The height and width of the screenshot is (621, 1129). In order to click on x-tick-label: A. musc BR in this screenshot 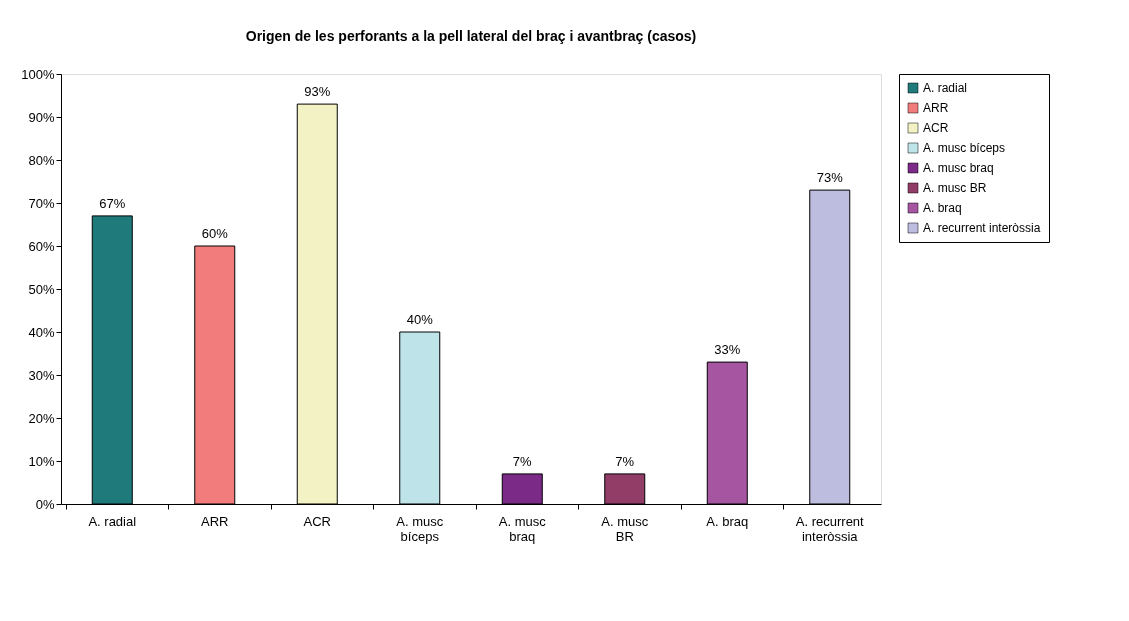, I will do `click(625, 528)`.